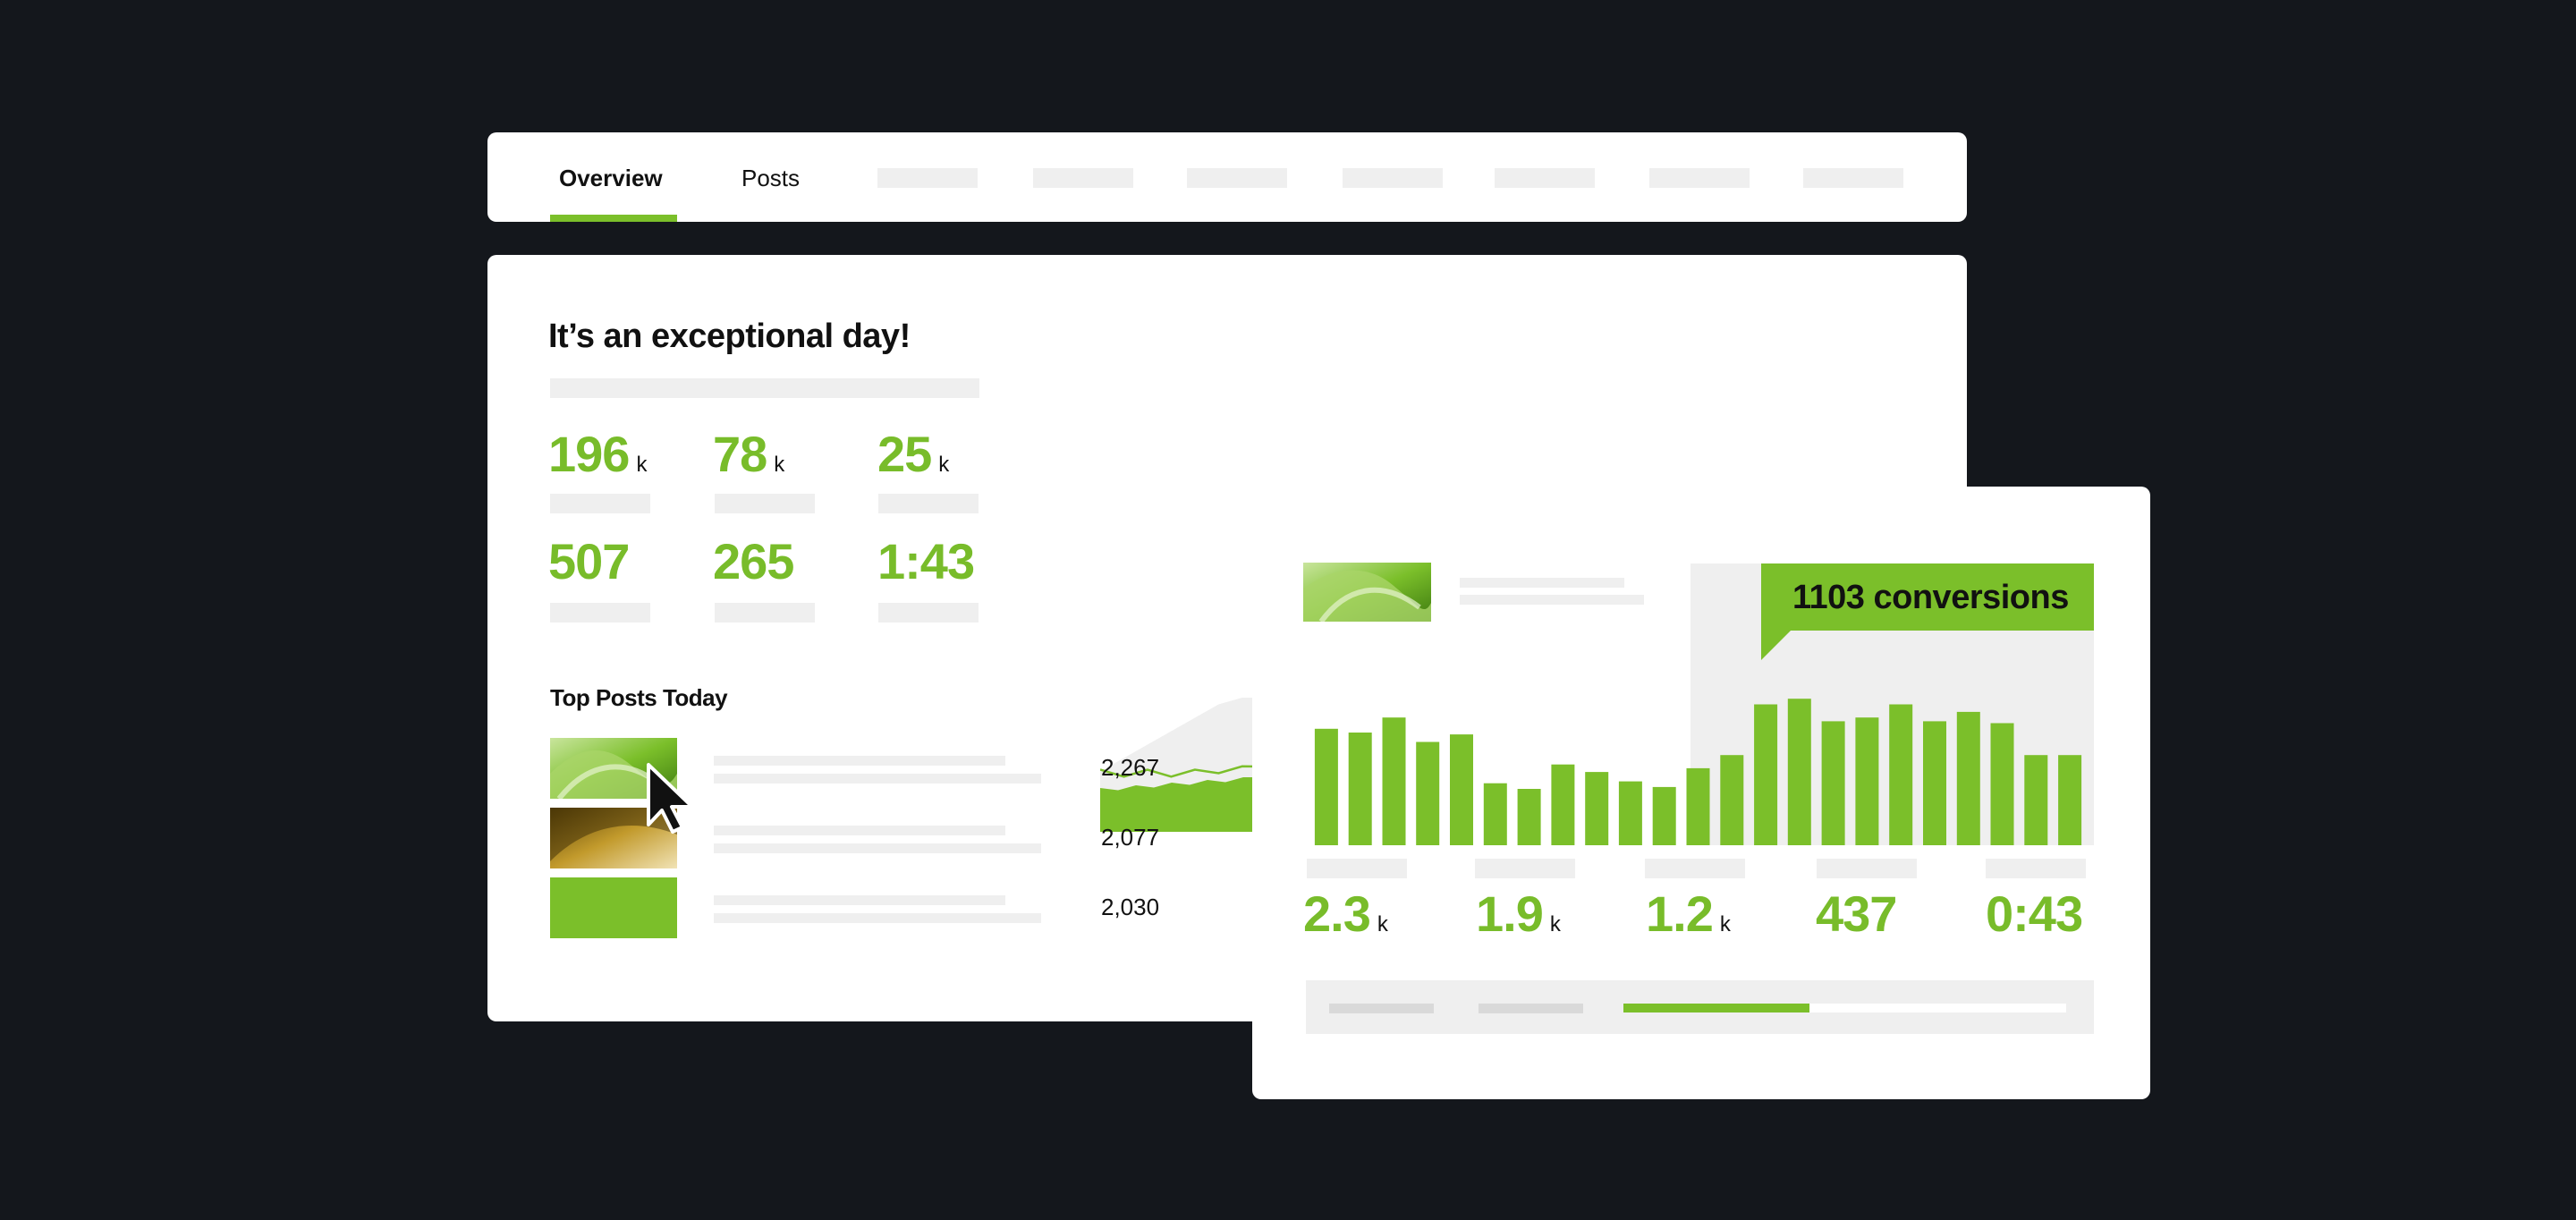 The image size is (2576, 1220). What do you see at coordinates (1345, 913) in the screenshot?
I see `stat-value: 2.3 k` at bounding box center [1345, 913].